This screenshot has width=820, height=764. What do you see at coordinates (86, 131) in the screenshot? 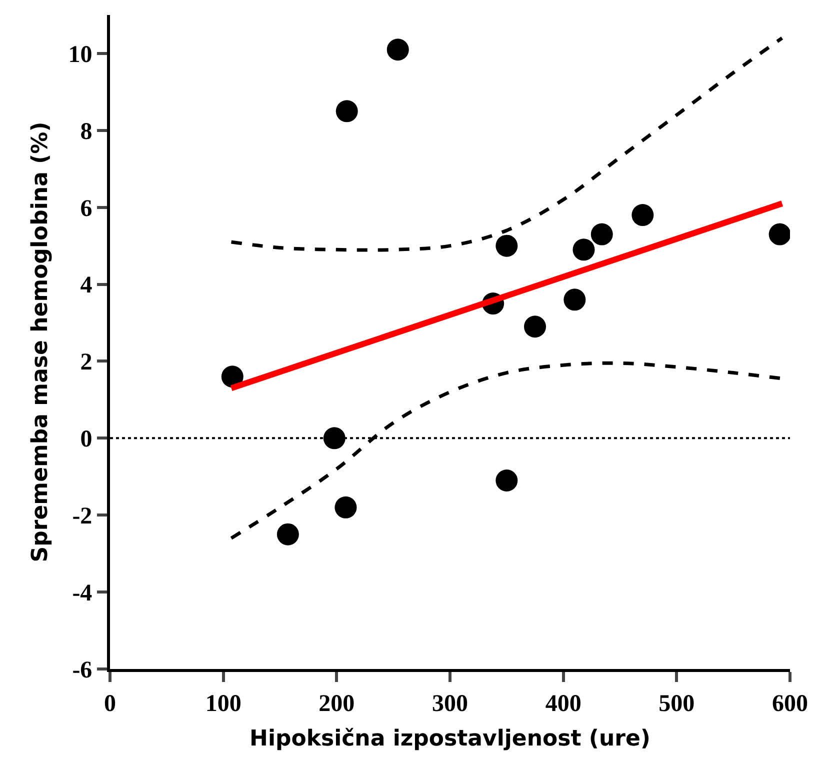
I see `y-tick-label: 8` at bounding box center [86, 131].